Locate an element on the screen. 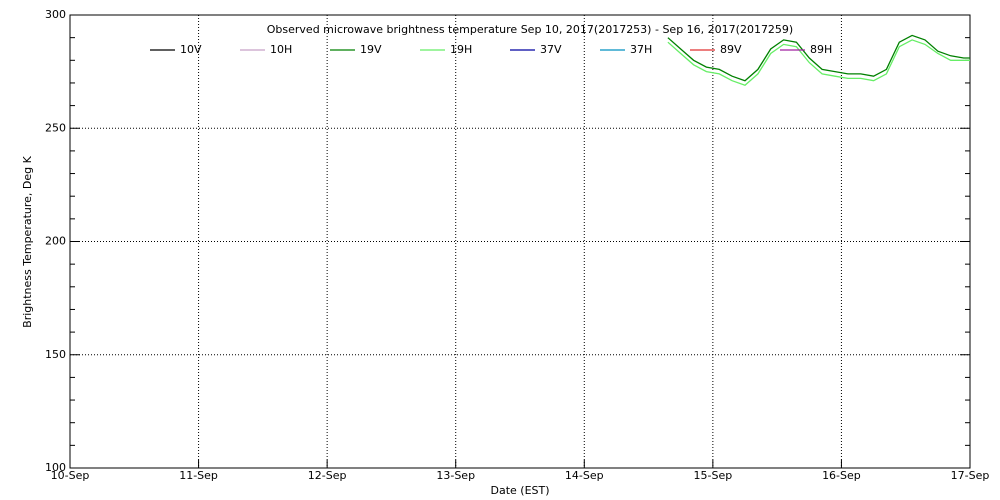  legend-label: 89H is located at coordinates (821, 49).